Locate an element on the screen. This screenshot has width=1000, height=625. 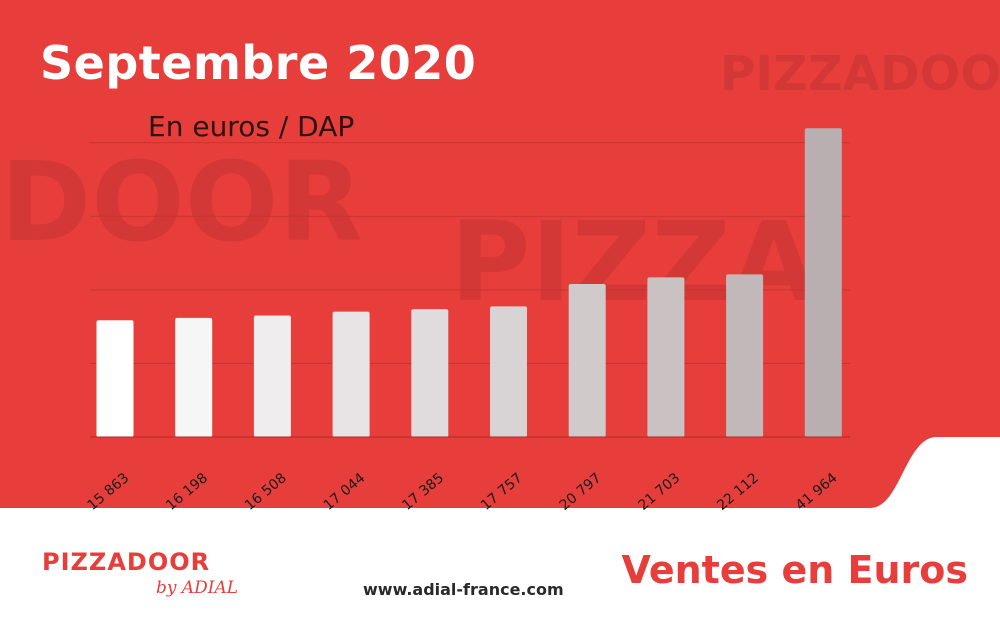
brand-logo: PIZZADOOR by ADIAL is located at coordinates (142, 578).